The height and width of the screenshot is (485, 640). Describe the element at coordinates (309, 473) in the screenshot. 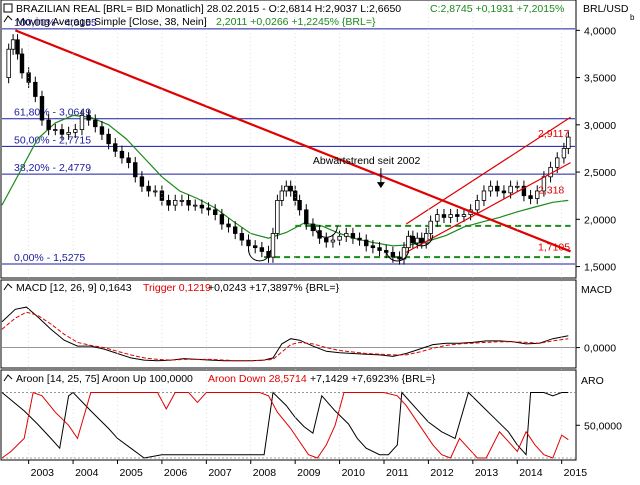

I see `xtick-label: 2009` at that location.